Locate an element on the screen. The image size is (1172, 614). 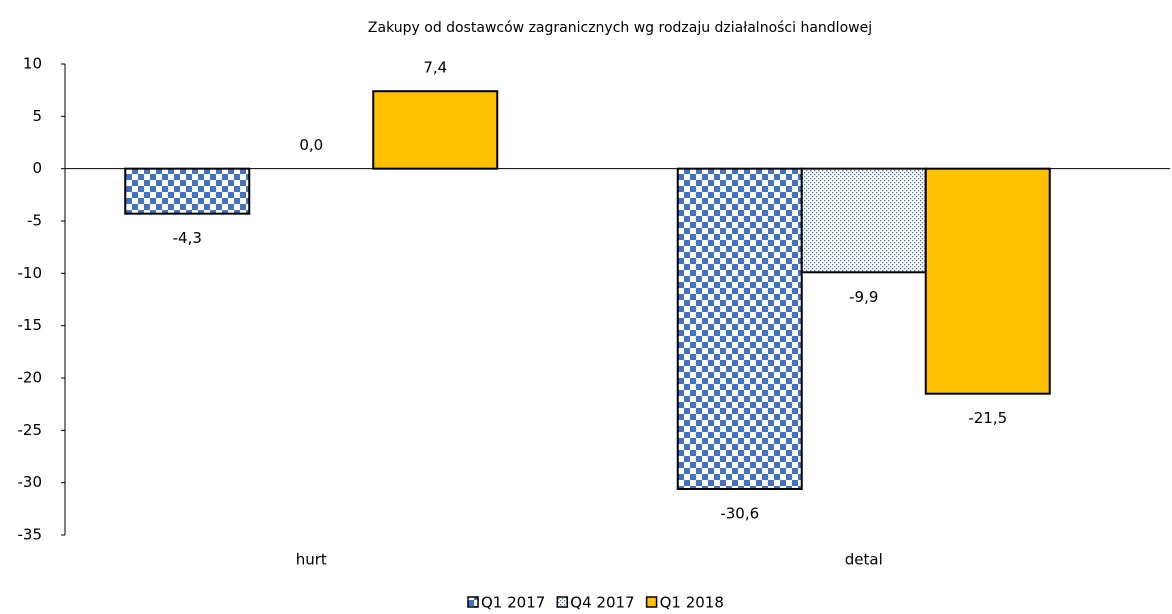
y-tick-label: 0 is located at coordinates (37, 168).